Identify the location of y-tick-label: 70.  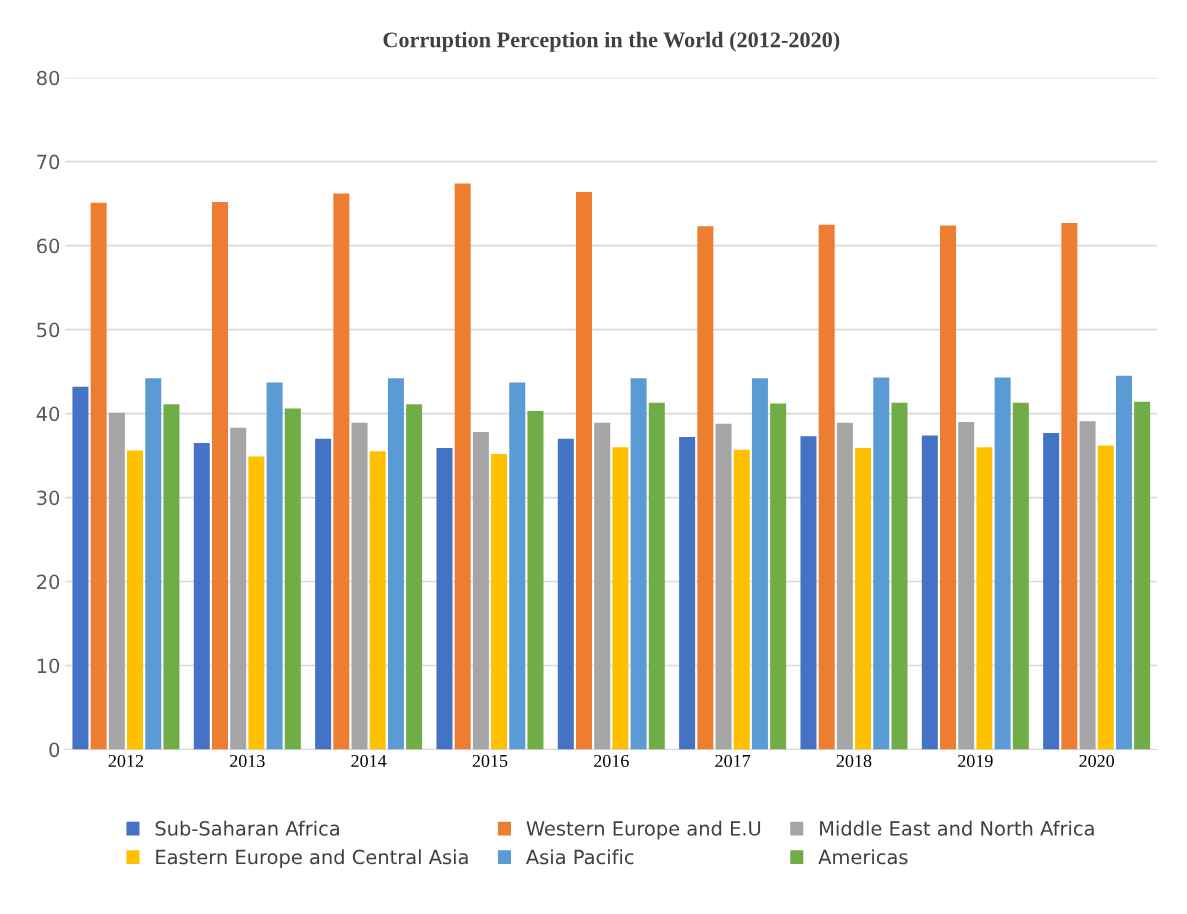
(48, 162).